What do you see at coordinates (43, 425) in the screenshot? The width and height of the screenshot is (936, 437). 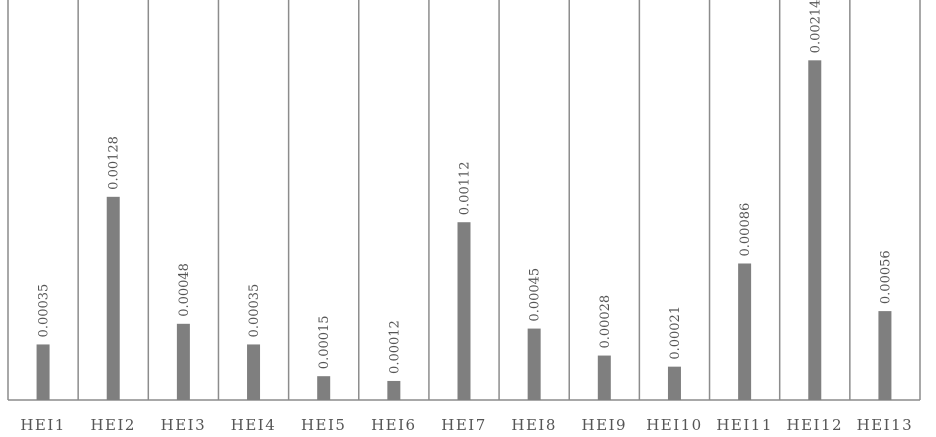 I see `x-tick-label-hei1: HEI1` at bounding box center [43, 425].